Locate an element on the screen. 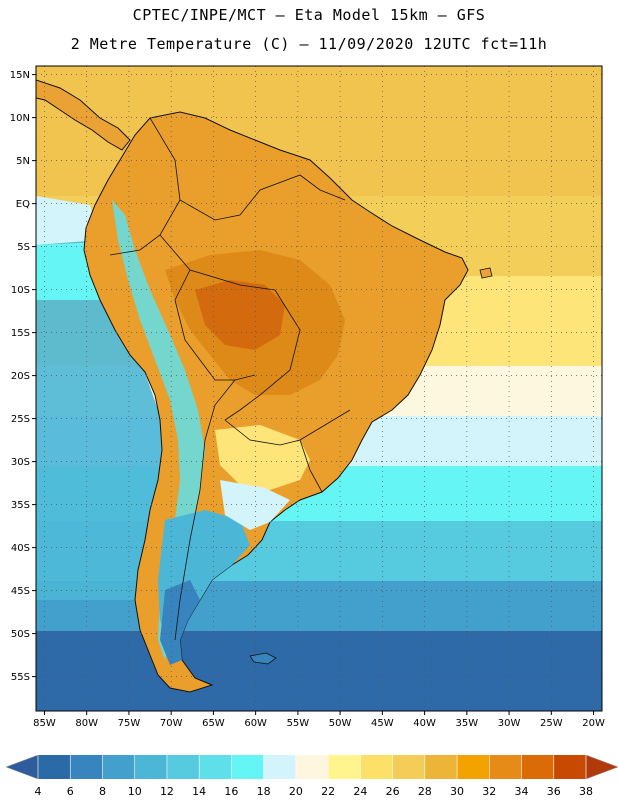 The width and height of the screenshot is (618, 800). ocean-band is located at coordinates (319, 671).